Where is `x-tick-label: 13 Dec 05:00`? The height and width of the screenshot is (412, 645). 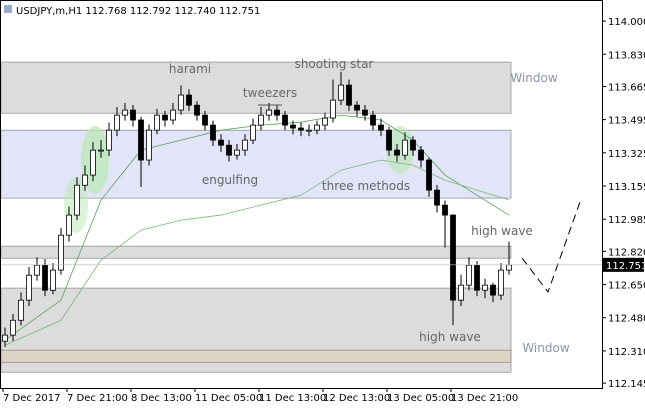 x-tick-label: 13 Dec 05:00 is located at coordinates (420, 398).